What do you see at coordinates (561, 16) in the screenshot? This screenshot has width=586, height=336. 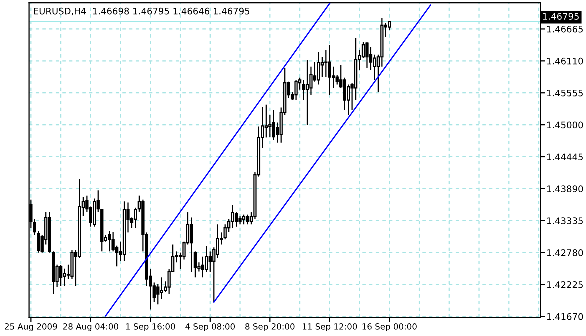 I see `ref-line-label: 1.46795` at bounding box center [561, 16].